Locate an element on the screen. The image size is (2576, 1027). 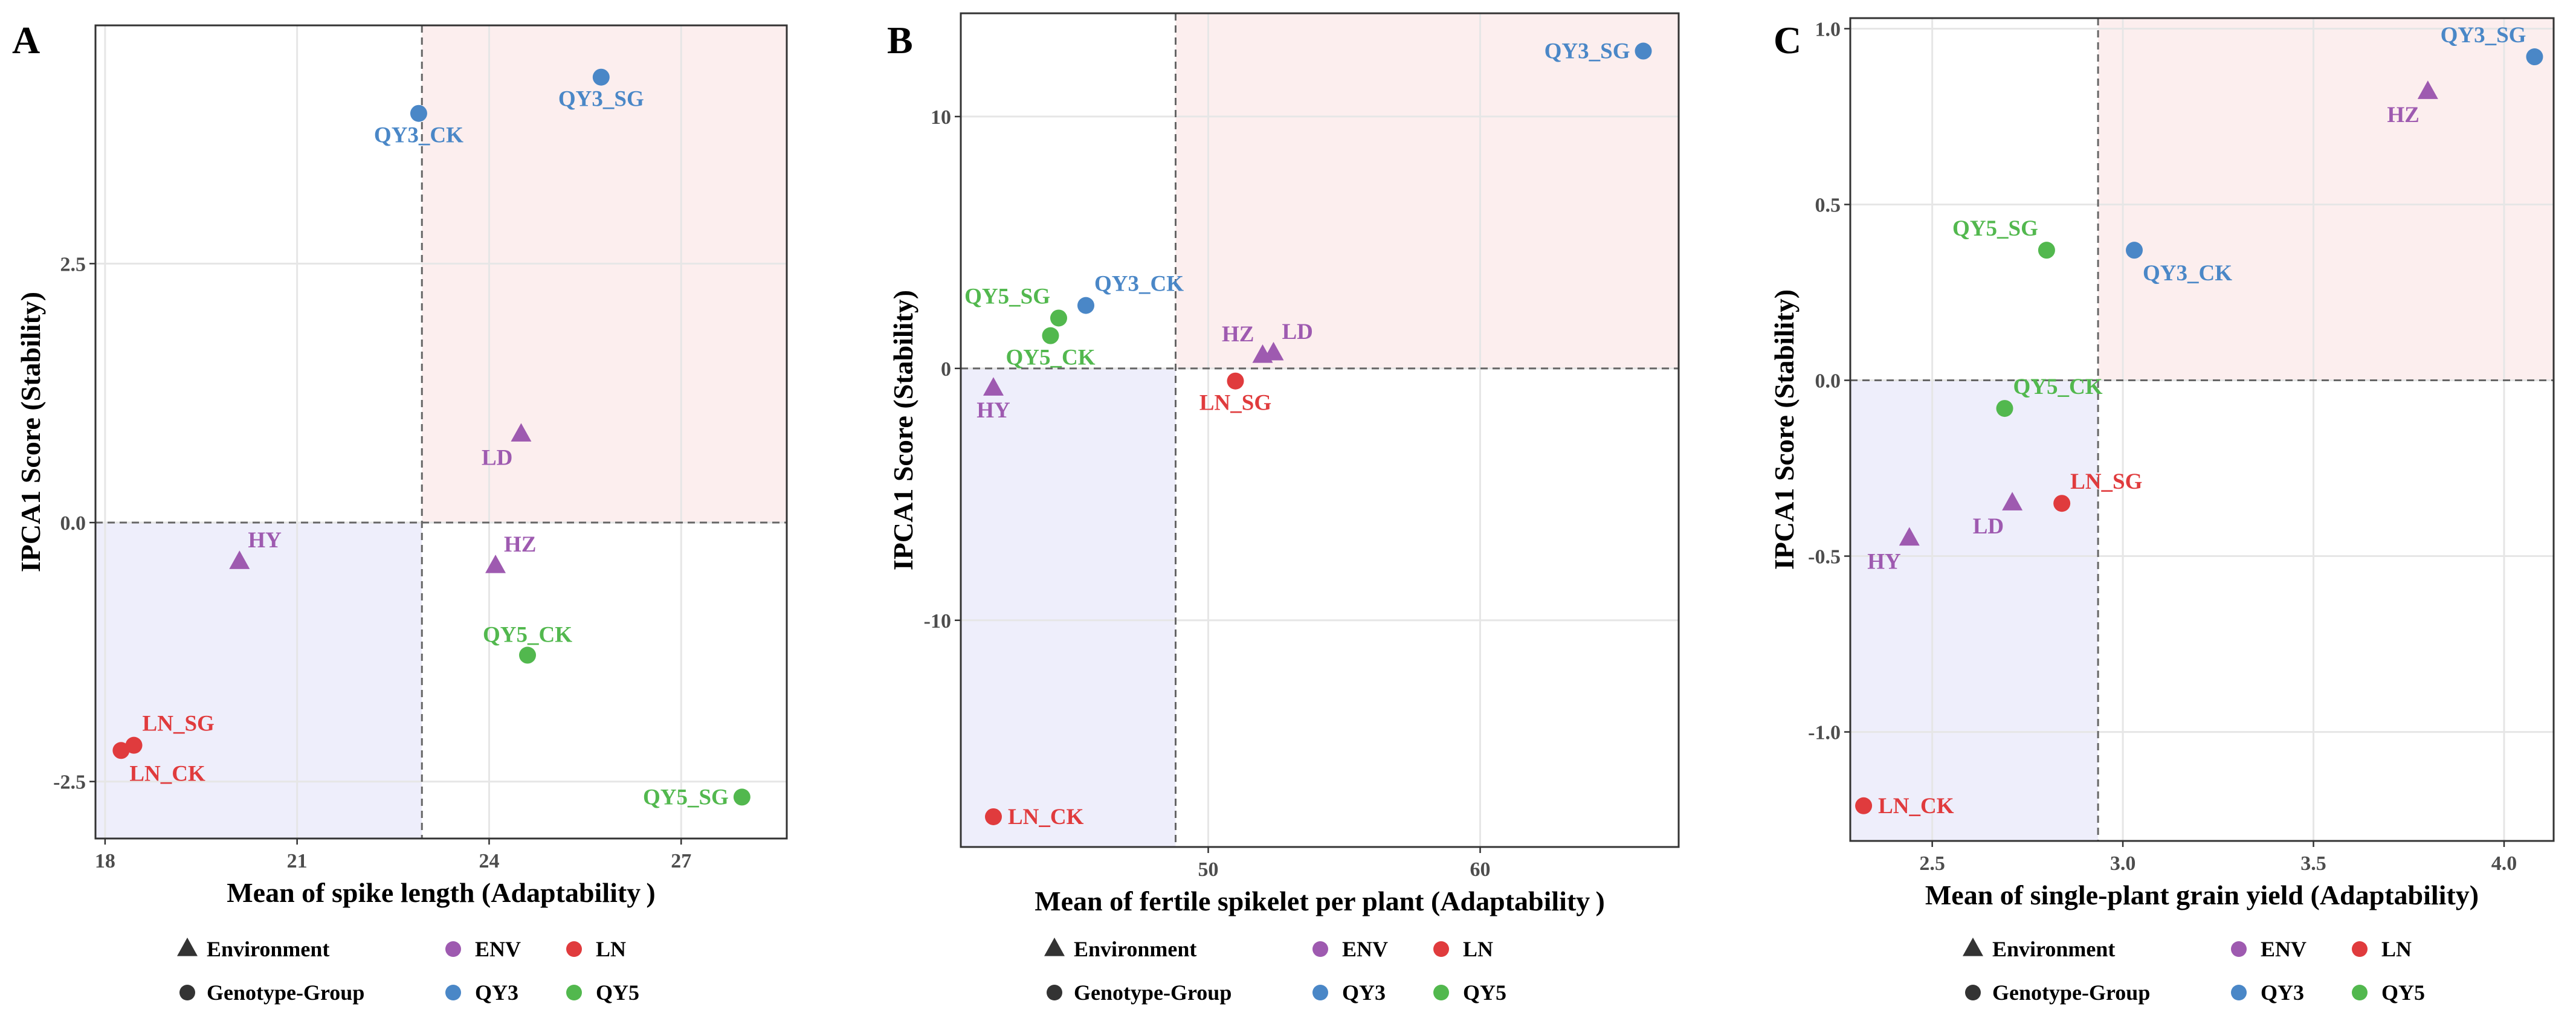
x-tick-label: 3.5 is located at coordinates (2313, 863).